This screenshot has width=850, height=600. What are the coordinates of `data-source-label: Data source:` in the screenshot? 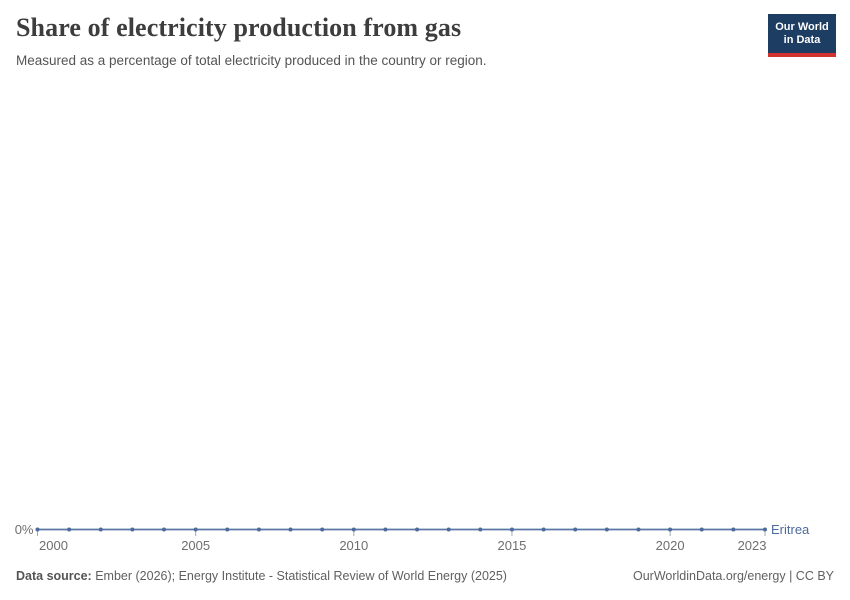 It's located at (54, 576).